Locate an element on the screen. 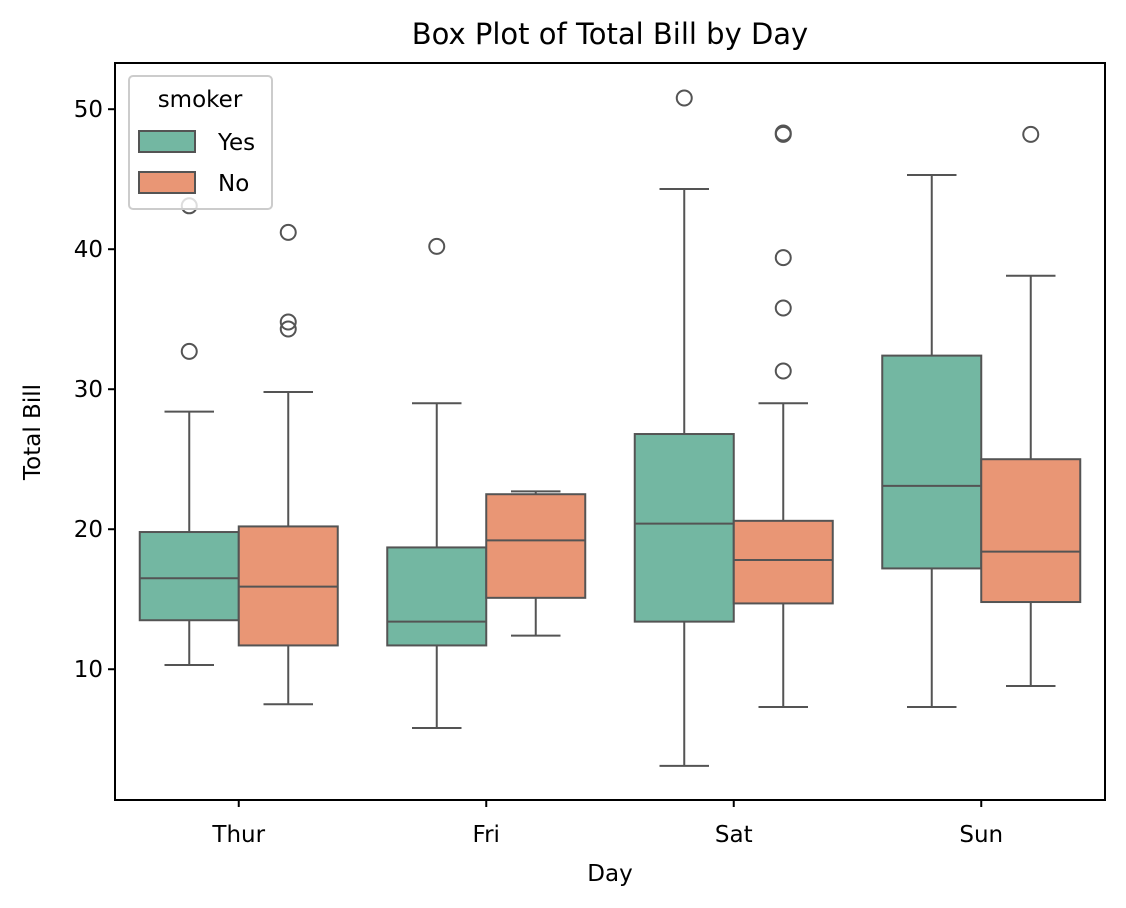  legend-title: smoker is located at coordinates (200, 100).